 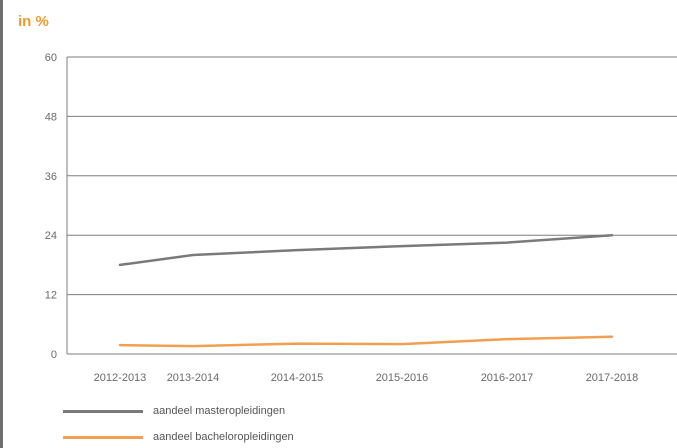 I want to click on legend-swatch-master, so click(x=103, y=411).